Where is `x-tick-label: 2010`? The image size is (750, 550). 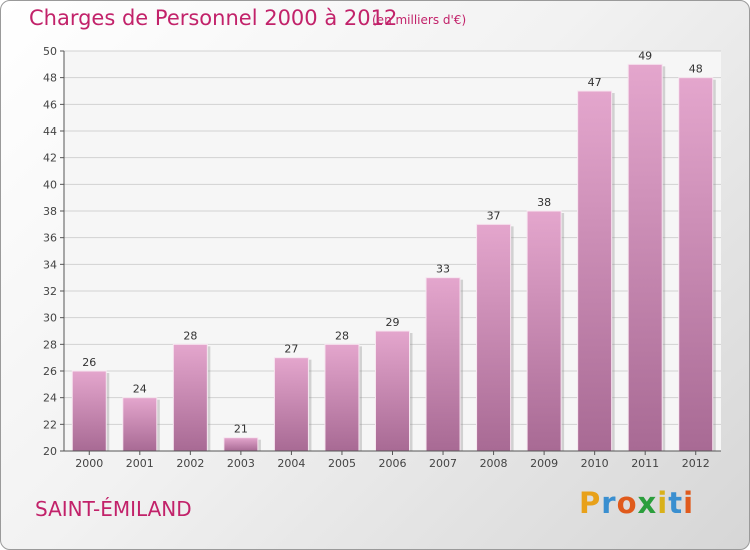 x-tick-label: 2010 is located at coordinates (595, 463).